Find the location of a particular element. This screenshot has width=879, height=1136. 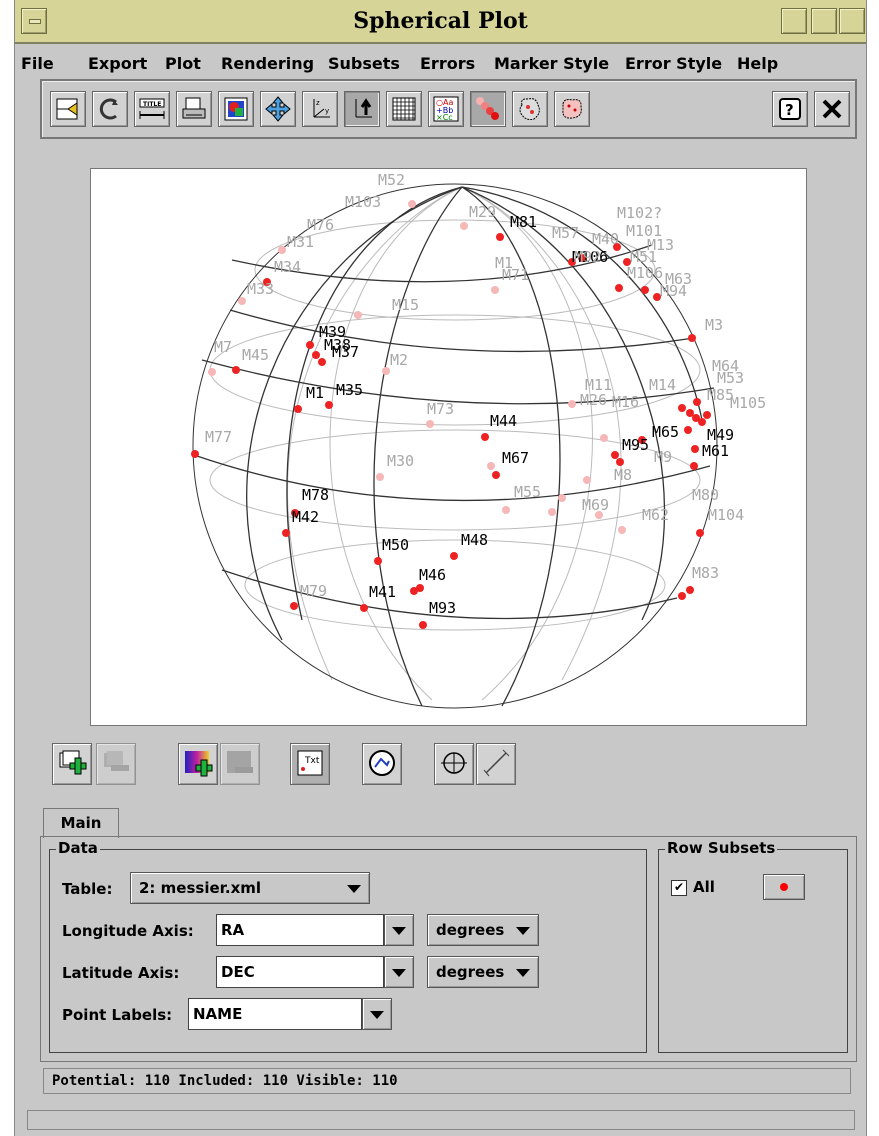

title-bar: Spherical Plot is located at coordinates (440, 22).